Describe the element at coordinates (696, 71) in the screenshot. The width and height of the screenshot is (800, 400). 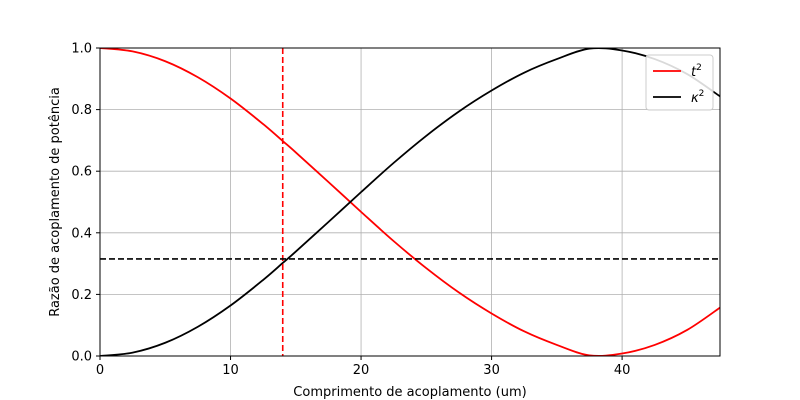
I see `legend-entry-label: t2` at that location.